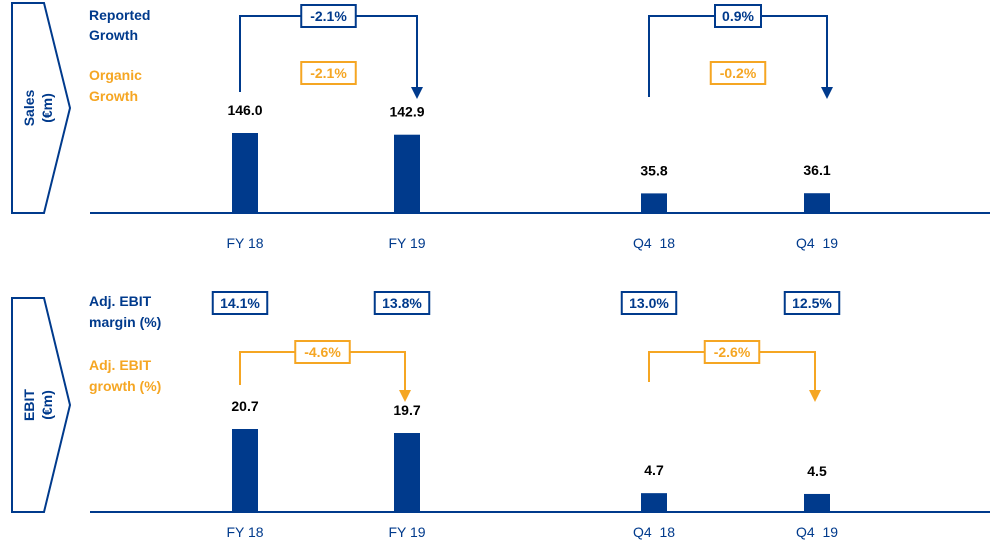  I want to click on reported-growth-label-1: 0.9%, so click(738, 16).